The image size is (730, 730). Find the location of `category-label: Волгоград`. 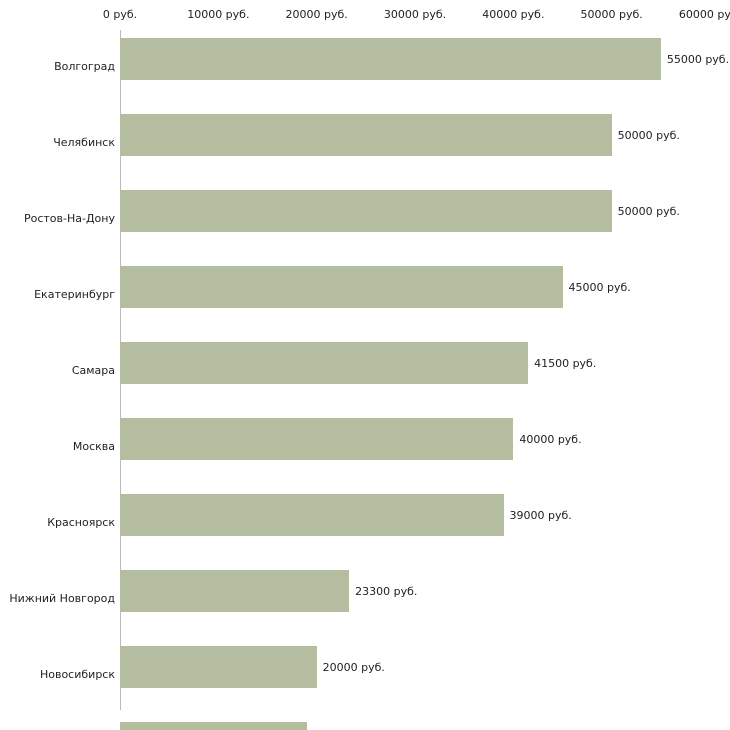

category-label: Волгоград is located at coordinates (84, 66).